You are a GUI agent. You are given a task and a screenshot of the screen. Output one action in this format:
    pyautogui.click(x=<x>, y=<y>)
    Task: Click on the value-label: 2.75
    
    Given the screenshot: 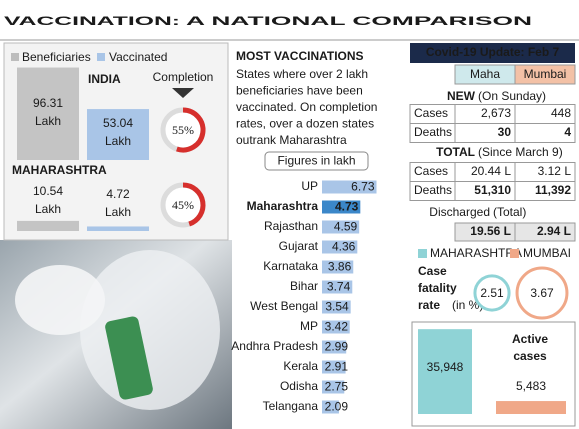 What is the action you would take?
    pyautogui.click(x=337, y=387)
    